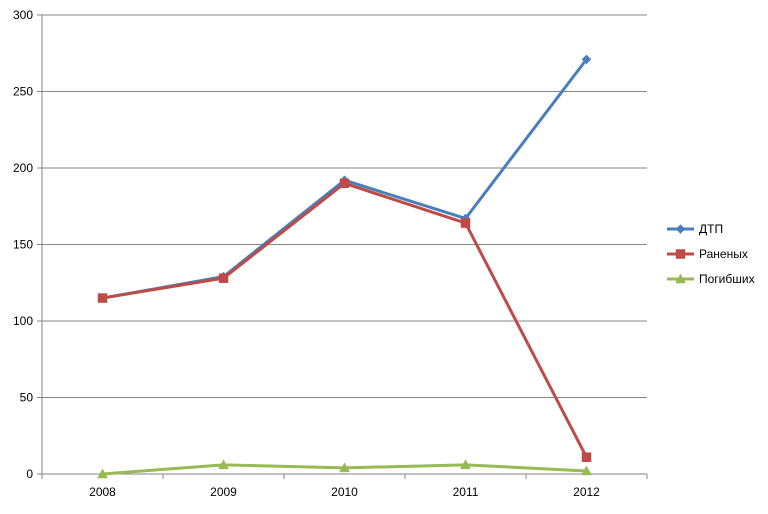 The height and width of the screenshot is (514, 768). What do you see at coordinates (711, 229) in the screenshot?
I see `legend-label: ДТП` at bounding box center [711, 229].